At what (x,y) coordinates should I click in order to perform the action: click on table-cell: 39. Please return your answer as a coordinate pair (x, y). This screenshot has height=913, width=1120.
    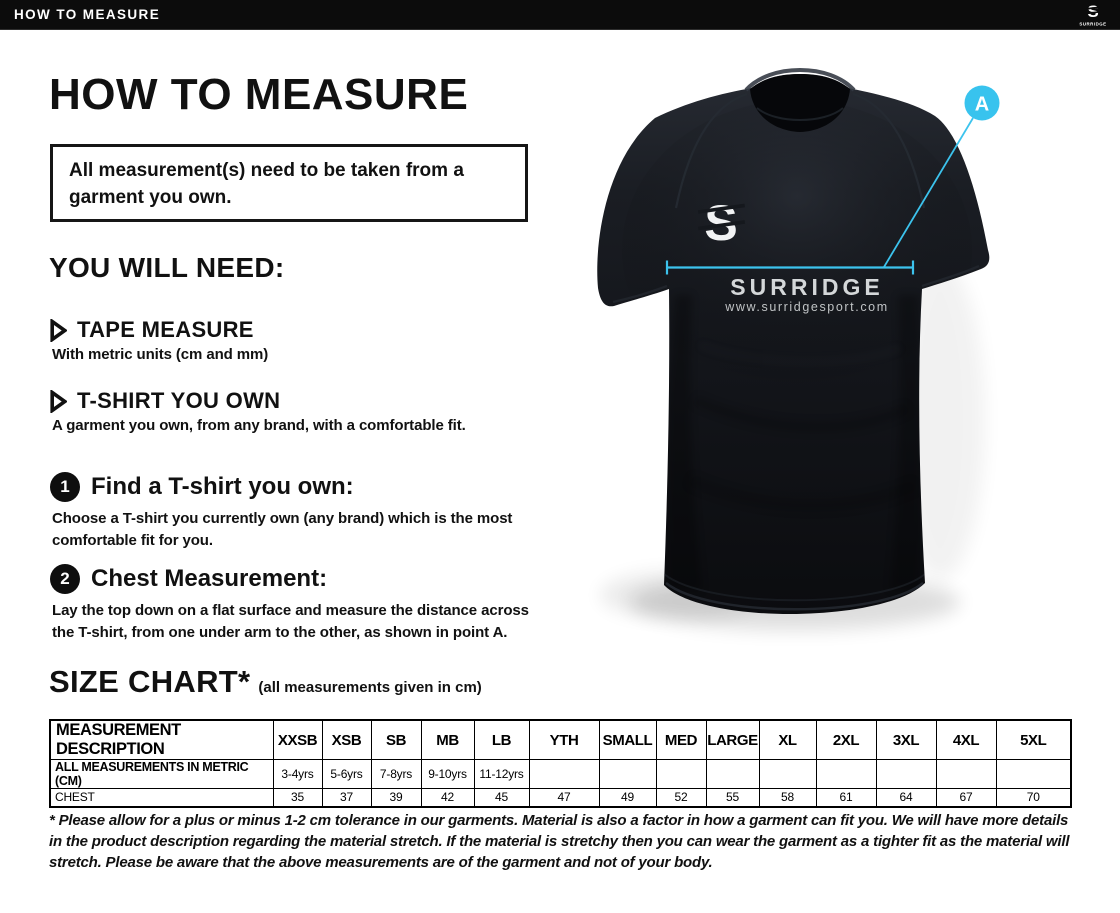
    Looking at the image, I should click on (396, 797).